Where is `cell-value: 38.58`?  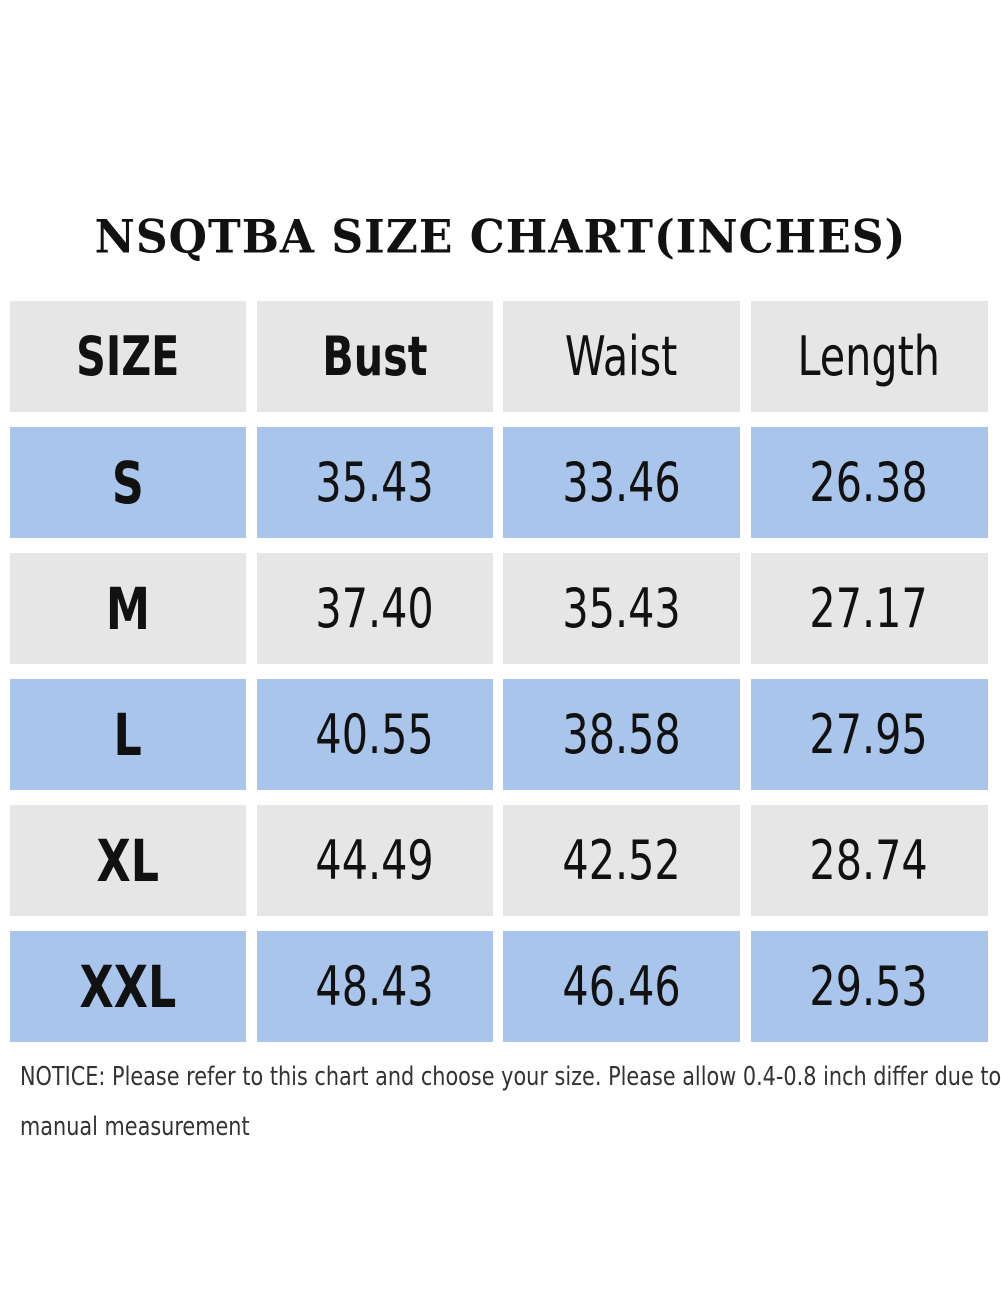
cell-value: 38.58 is located at coordinates (621, 734).